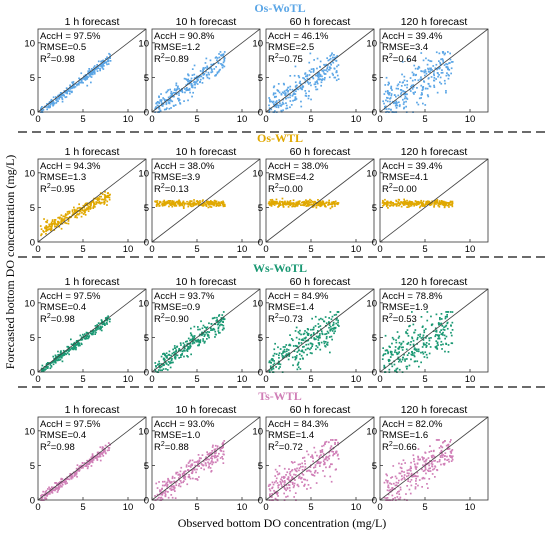 This screenshot has height=534, width=550. What do you see at coordinates (184, 424) in the screenshot?
I see `accuracy-annotation: AccH = 93.0%` at bounding box center [184, 424].